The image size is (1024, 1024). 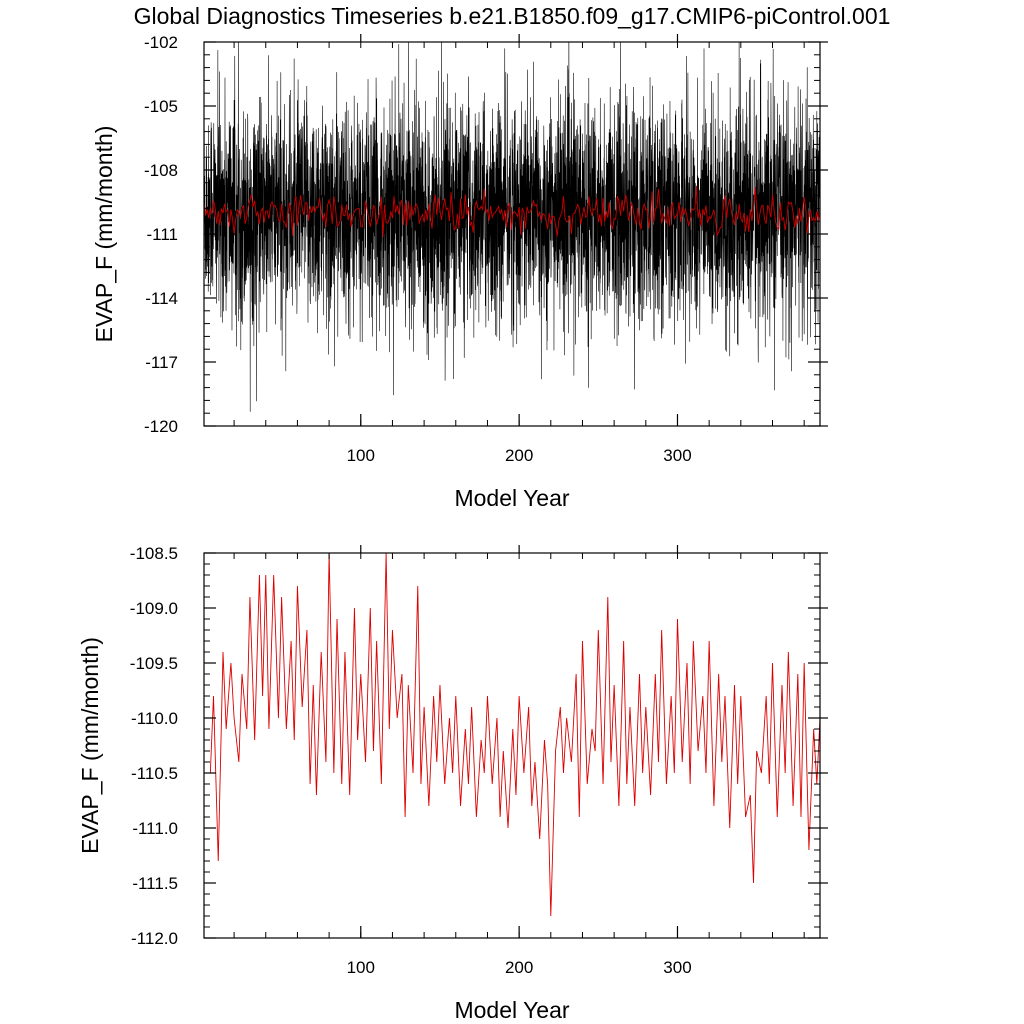 I want to click on y-tick-label: -117, so click(x=161, y=362).